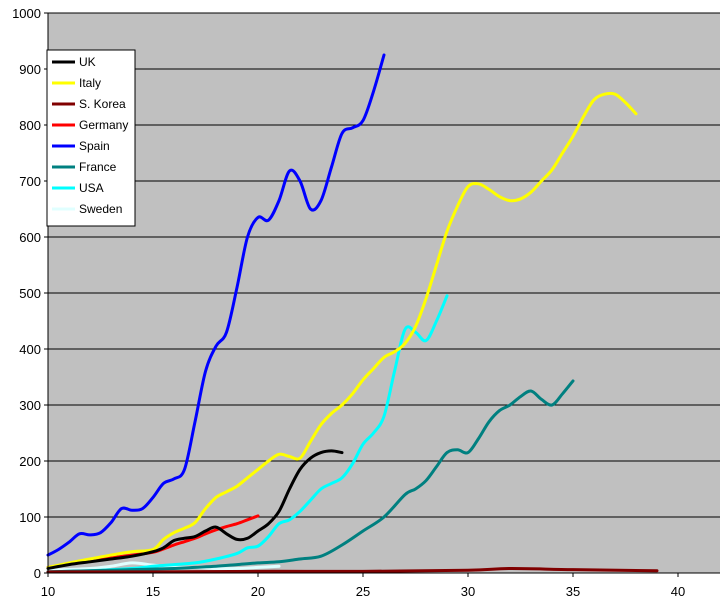 The height and width of the screenshot is (609, 720). I want to click on y-tick-label: 1000, so click(26, 13).